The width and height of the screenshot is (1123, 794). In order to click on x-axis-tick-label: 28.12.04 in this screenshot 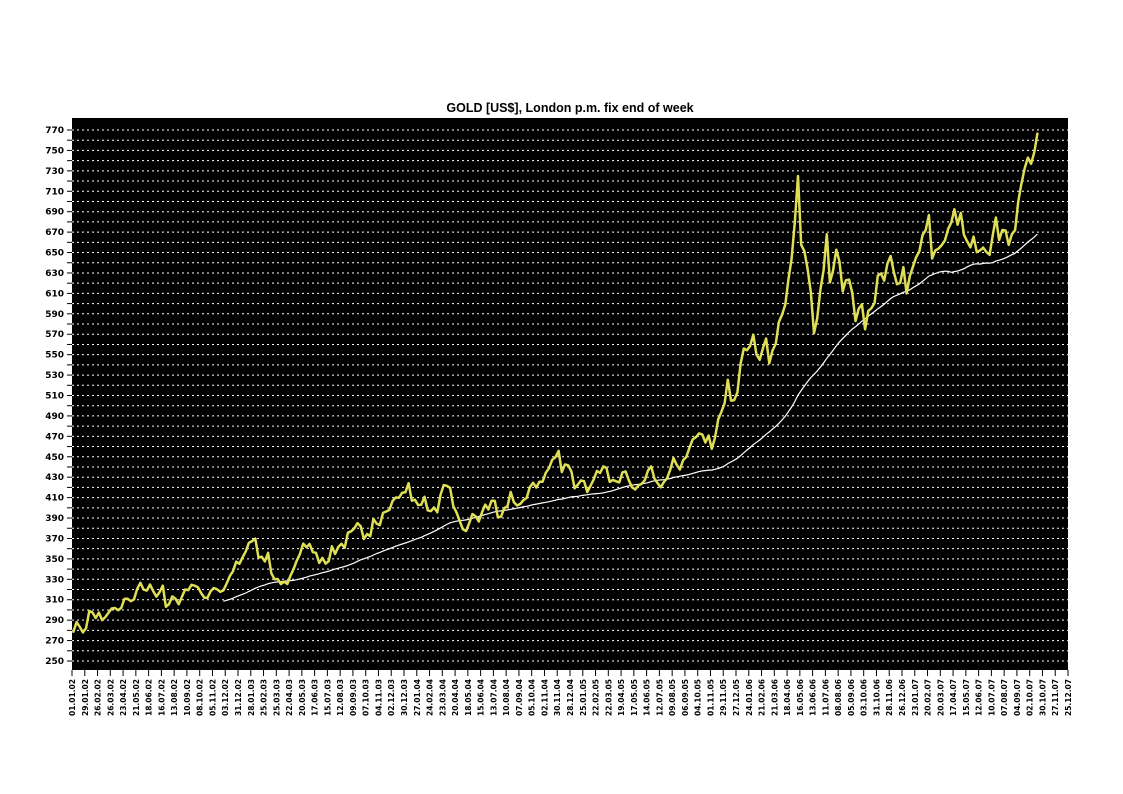, I will do `click(570, 697)`.